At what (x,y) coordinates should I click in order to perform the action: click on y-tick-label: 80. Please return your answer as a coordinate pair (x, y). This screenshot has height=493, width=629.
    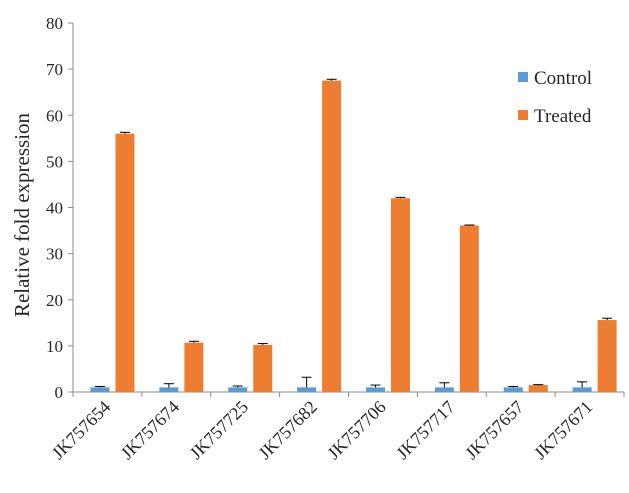
    Looking at the image, I should click on (54, 23).